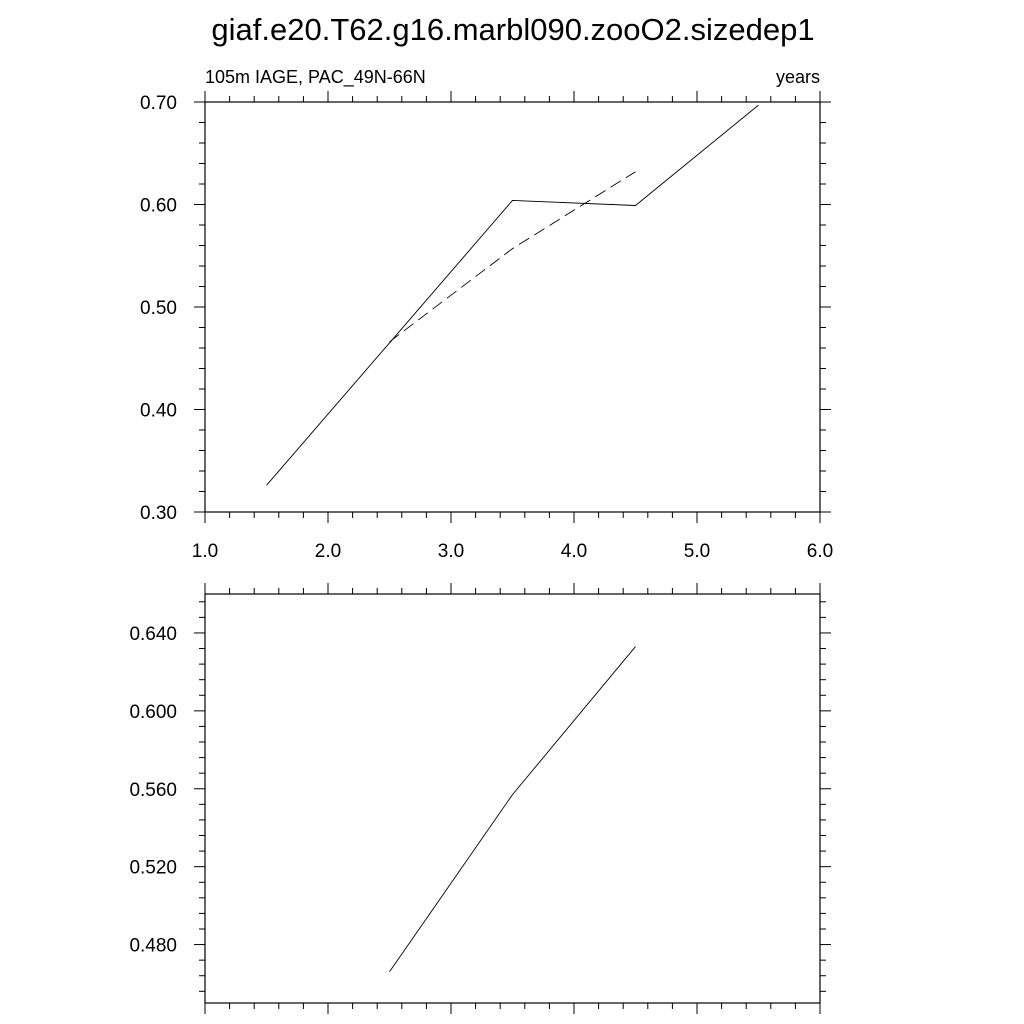 This screenshot has height=1024, width=1024. What do you see at coordinates (158, 308) in the screenshot?
I see `top-y-tick-label: 0.50` at bounding box center [158, 308].